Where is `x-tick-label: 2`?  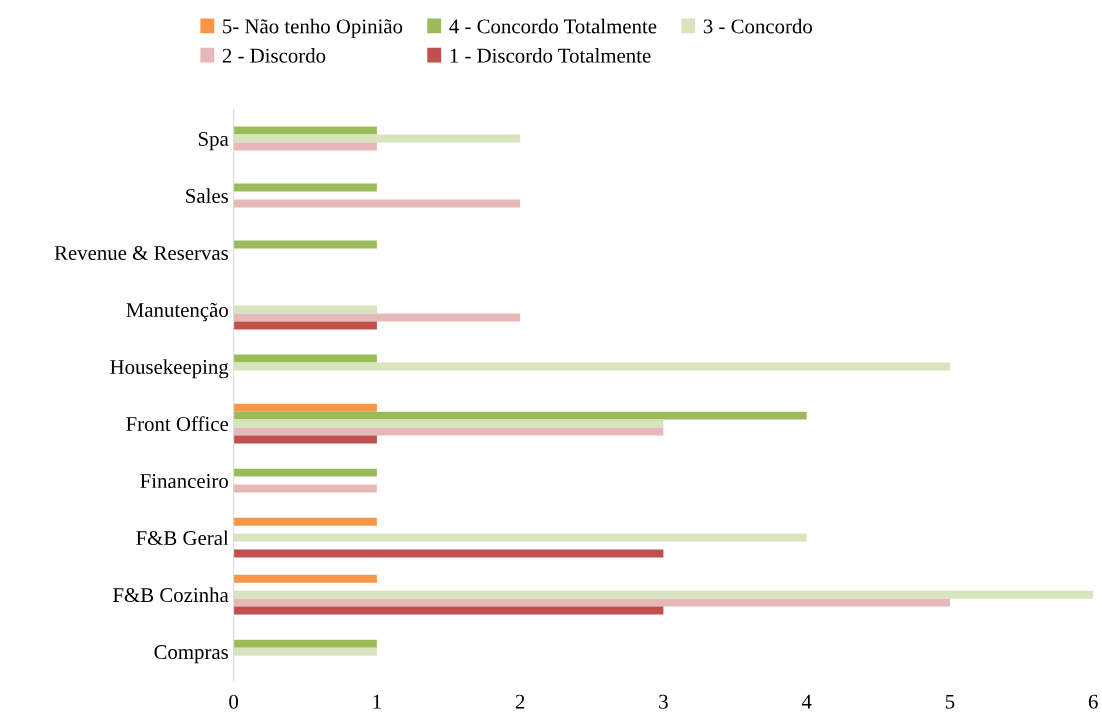
x-tick-label: 2 is located at coordinates (520, 701).